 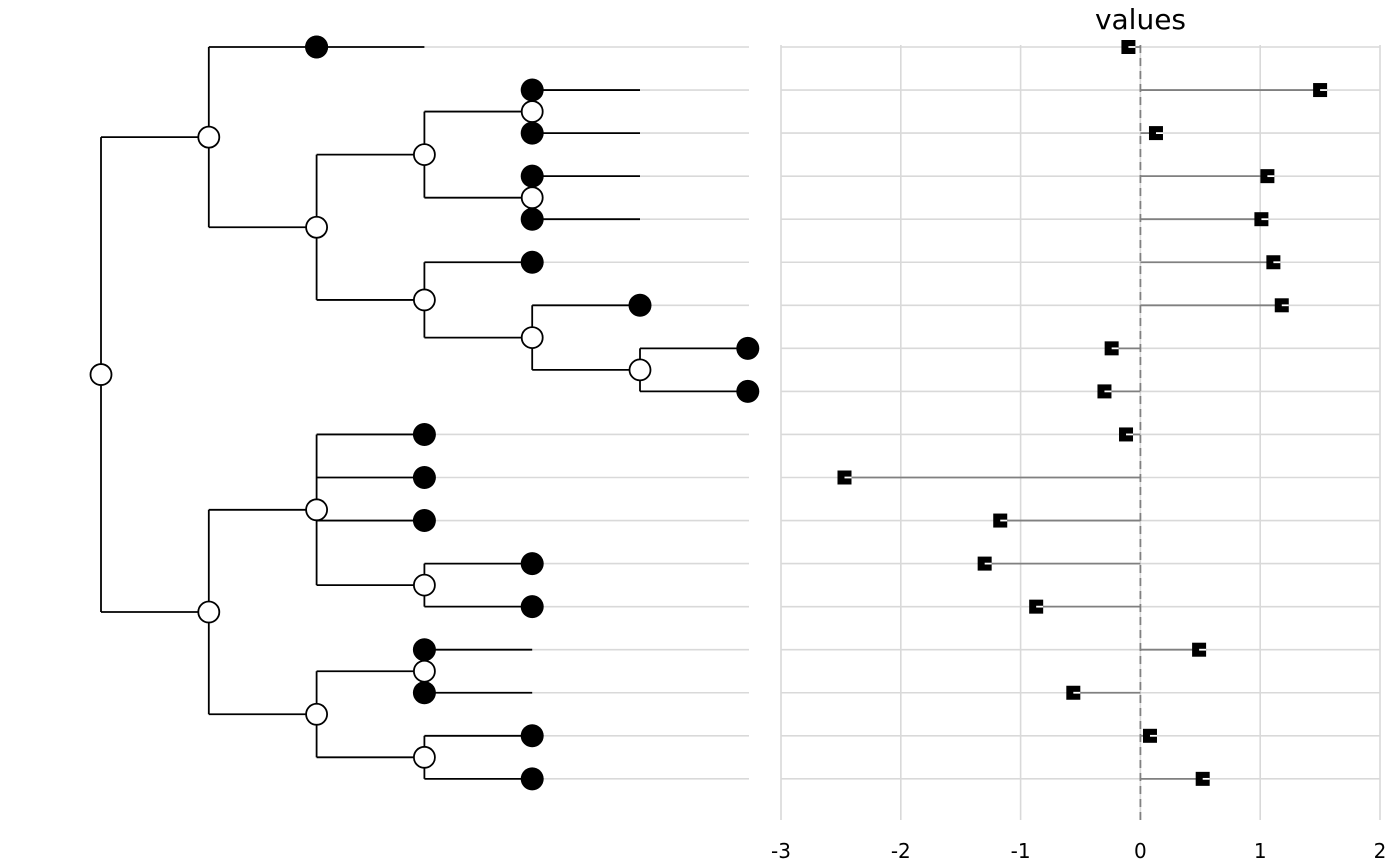 What do you see at coordinates (901, 851) in the screenshot?
I see `x-tick-label: -2` at bounding box center [901, 851].